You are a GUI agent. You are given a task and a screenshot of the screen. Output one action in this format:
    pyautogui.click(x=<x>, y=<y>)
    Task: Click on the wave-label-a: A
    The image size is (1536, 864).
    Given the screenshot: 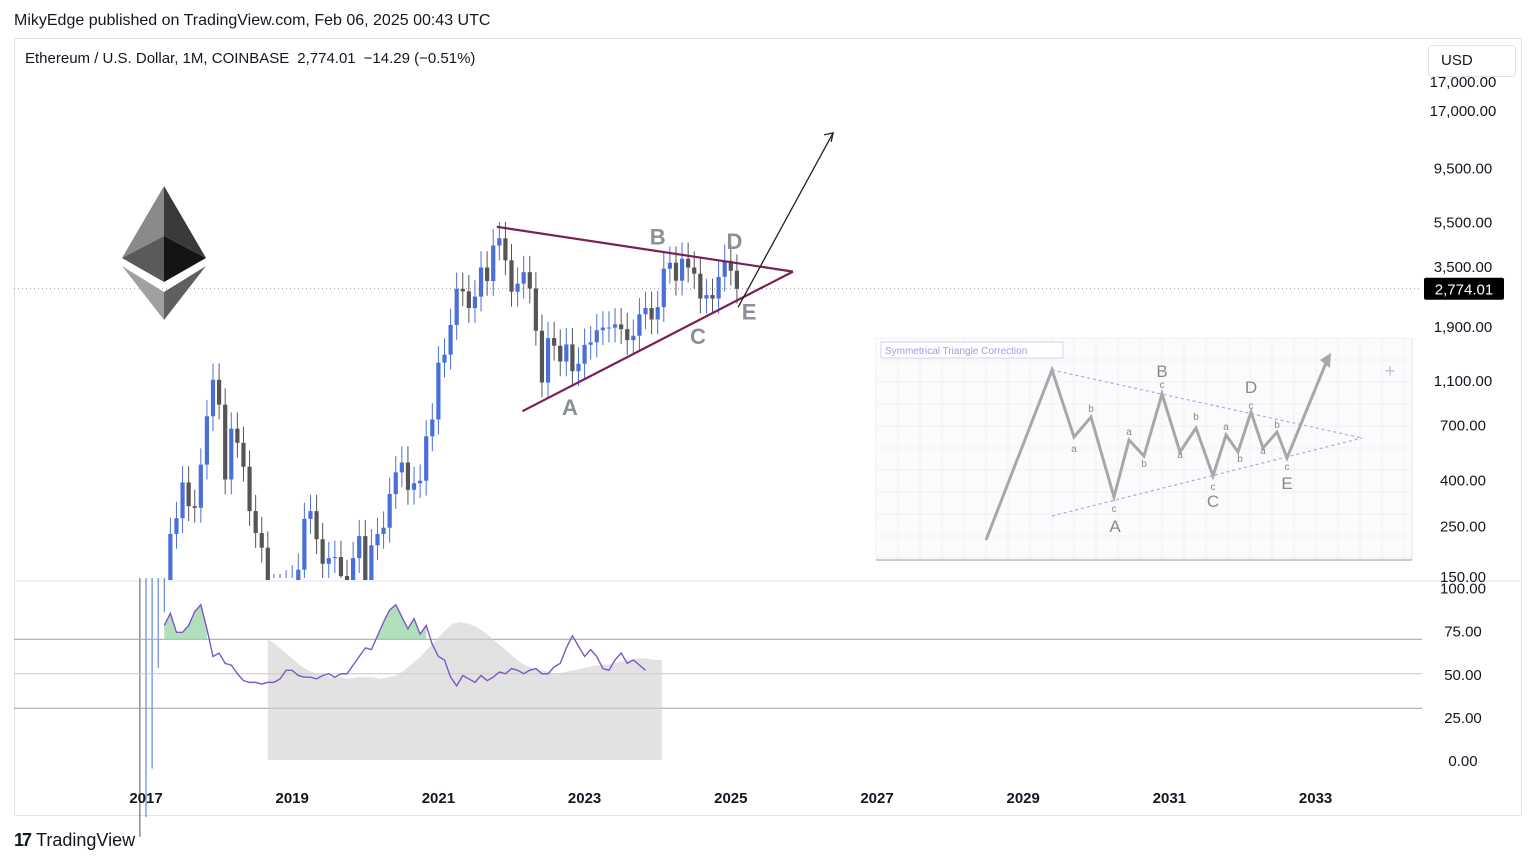 What is the action you would take?
    pyautogui.click(x=570, y=407)
    